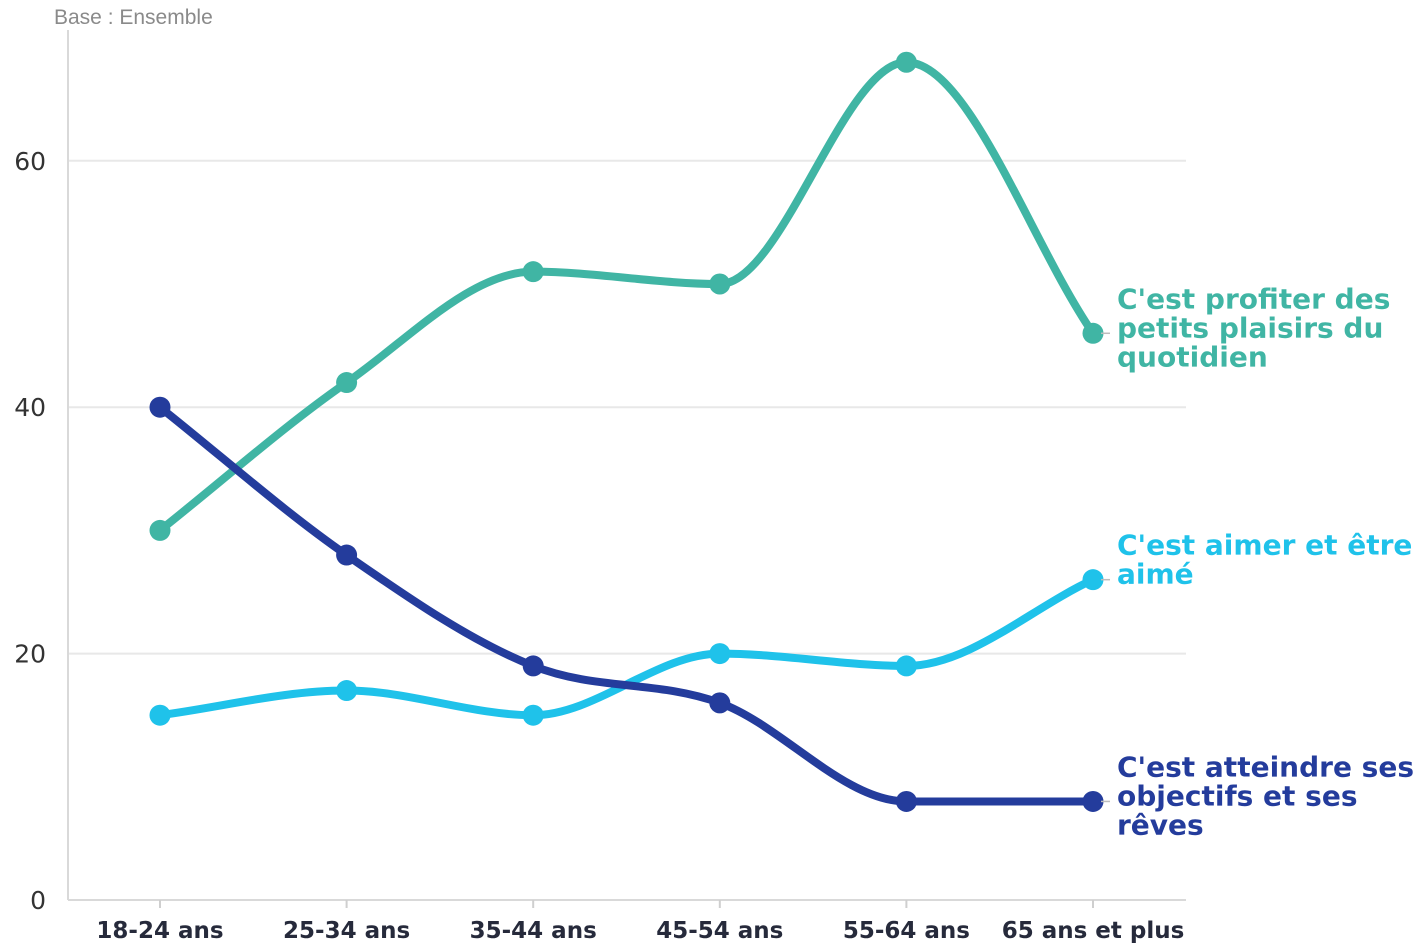  I want to click on y-tick-label: 0, so click(38, 900).